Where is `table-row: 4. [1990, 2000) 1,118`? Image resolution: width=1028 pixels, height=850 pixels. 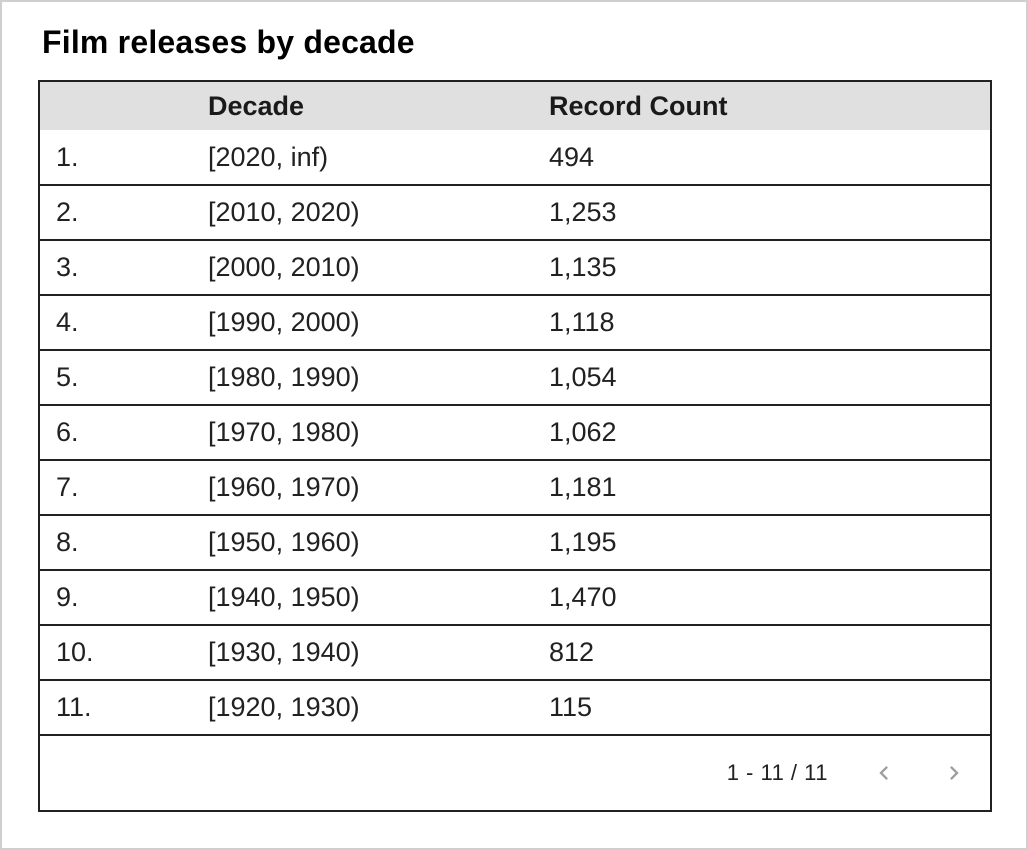
table-row: 4. [1990, 2000) 1,118 is located at coordinates (515, 323).